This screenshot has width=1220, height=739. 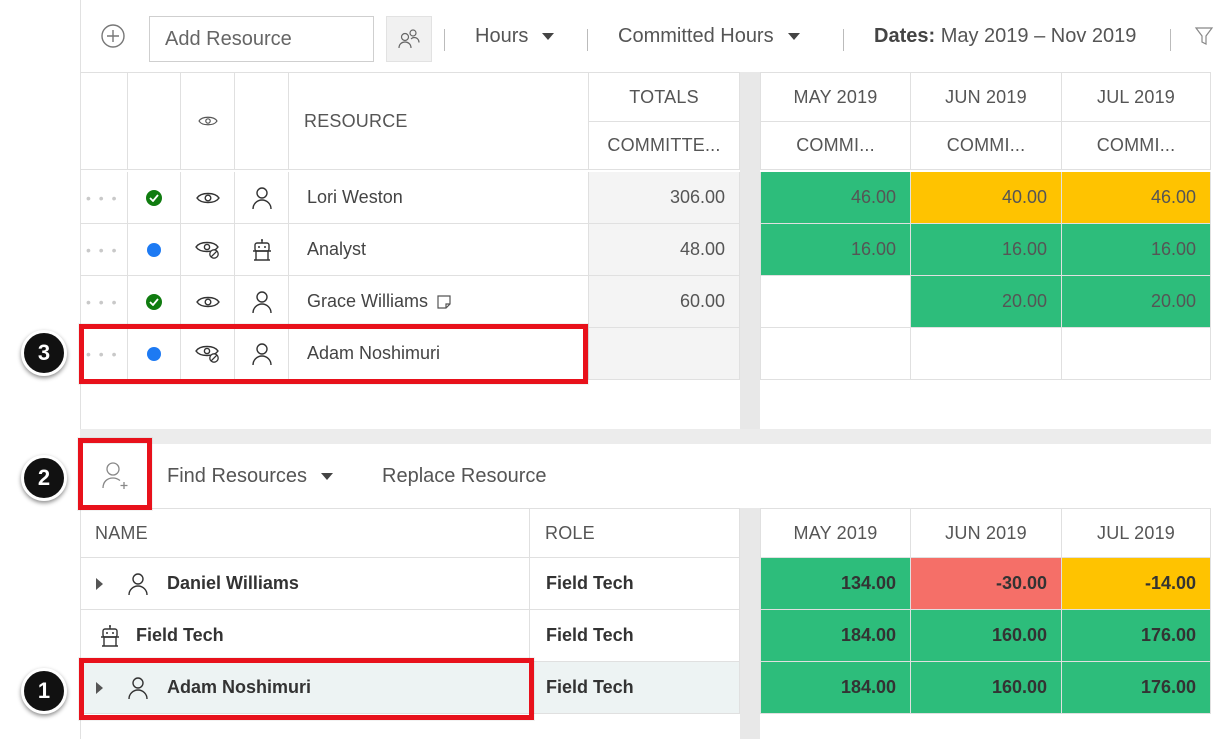 What do you see at coordinates (44, 691) in the screenshot?
I see `callout-badge-1: 1` at bounding box center [44, 691].